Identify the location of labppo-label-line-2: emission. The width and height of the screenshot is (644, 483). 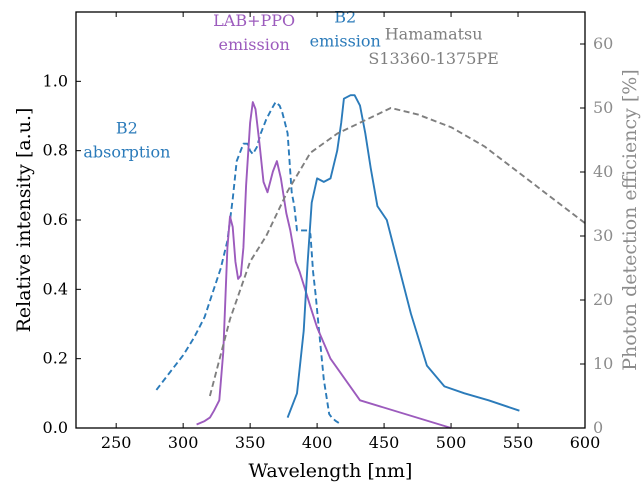
(254, 44).